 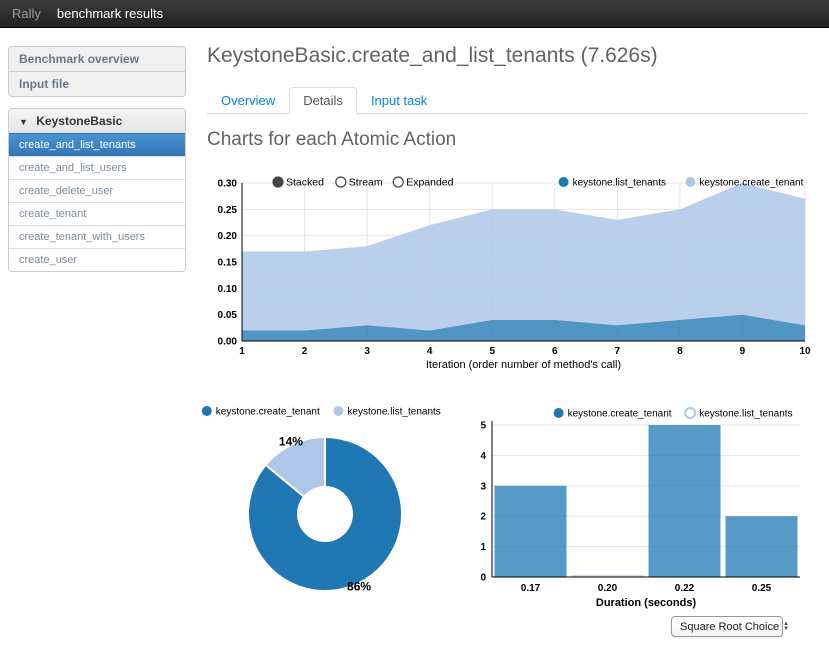 I want to click on scenario-group-title: KeystoneBasic, so click(x=79, y=121).